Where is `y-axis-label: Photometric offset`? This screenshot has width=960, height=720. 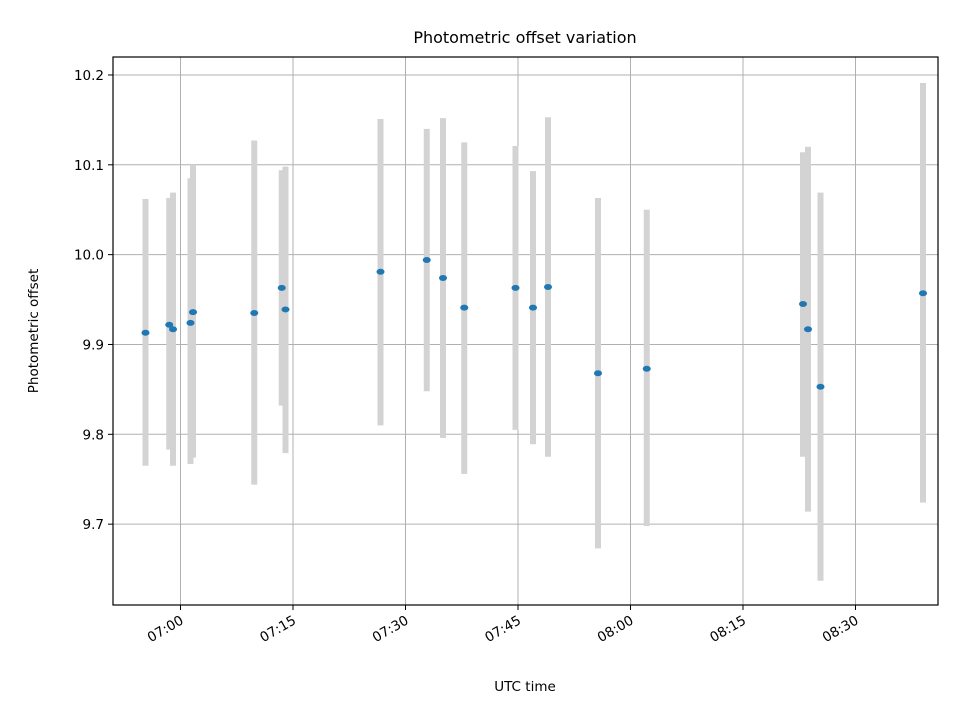
y-axis-label: Photometric offset is located at coordinates (34, 331).